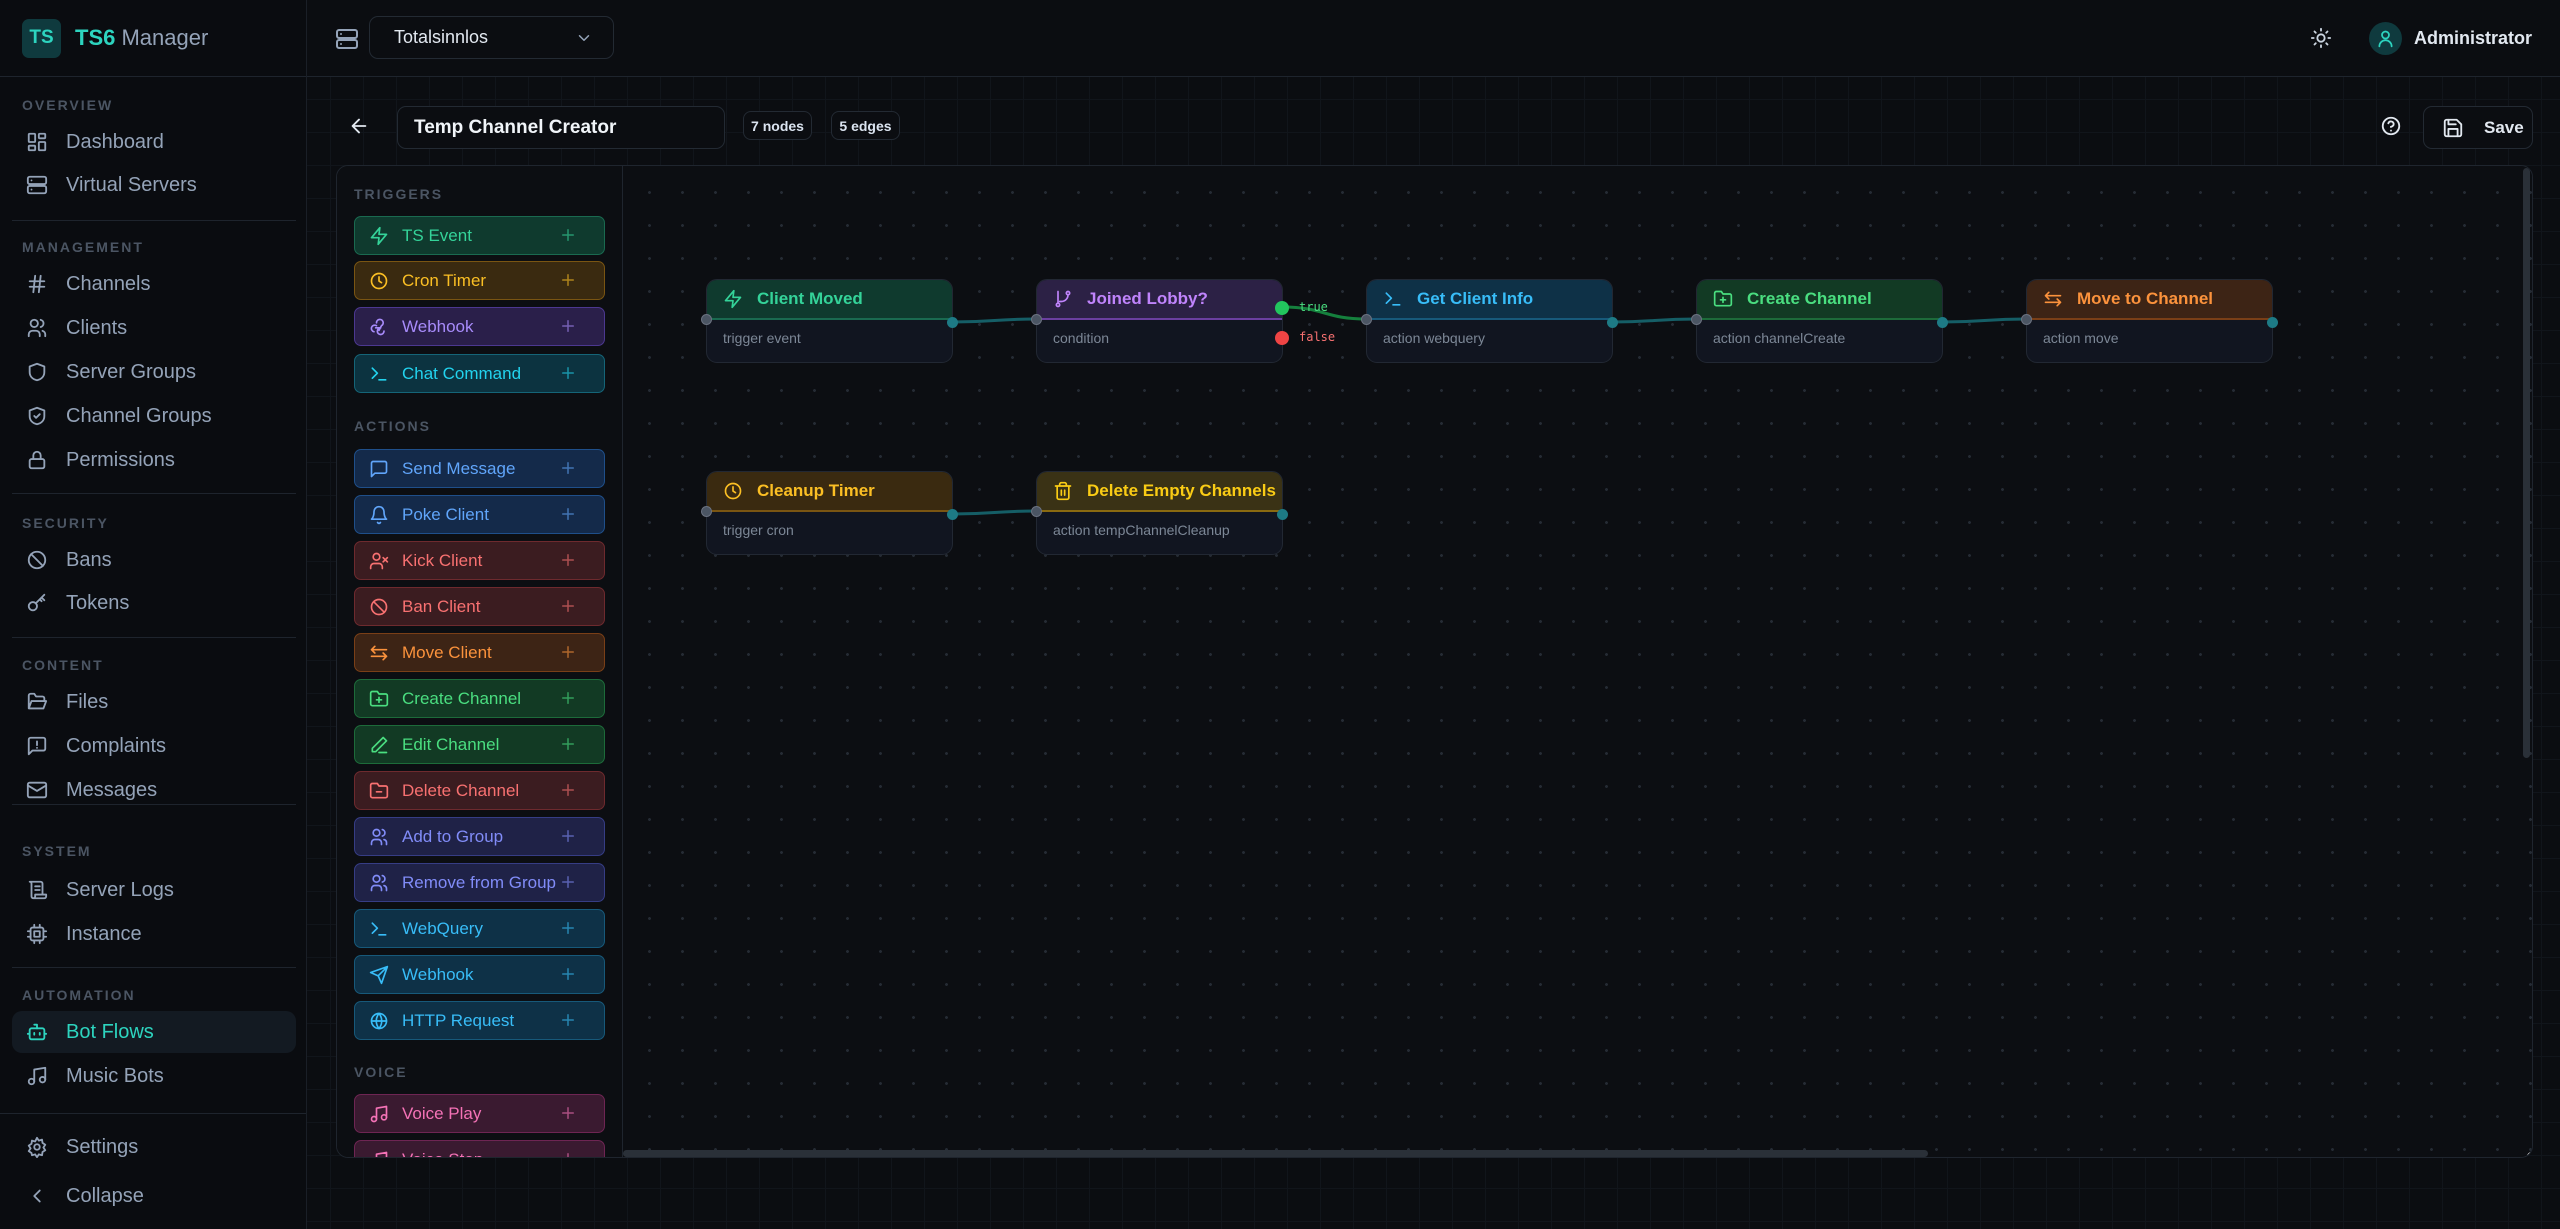  What do you see at coordinates (1434, 338) in the screenshot?
I see `node-subtitle: action webquery` at bounding box center [1434, 338].